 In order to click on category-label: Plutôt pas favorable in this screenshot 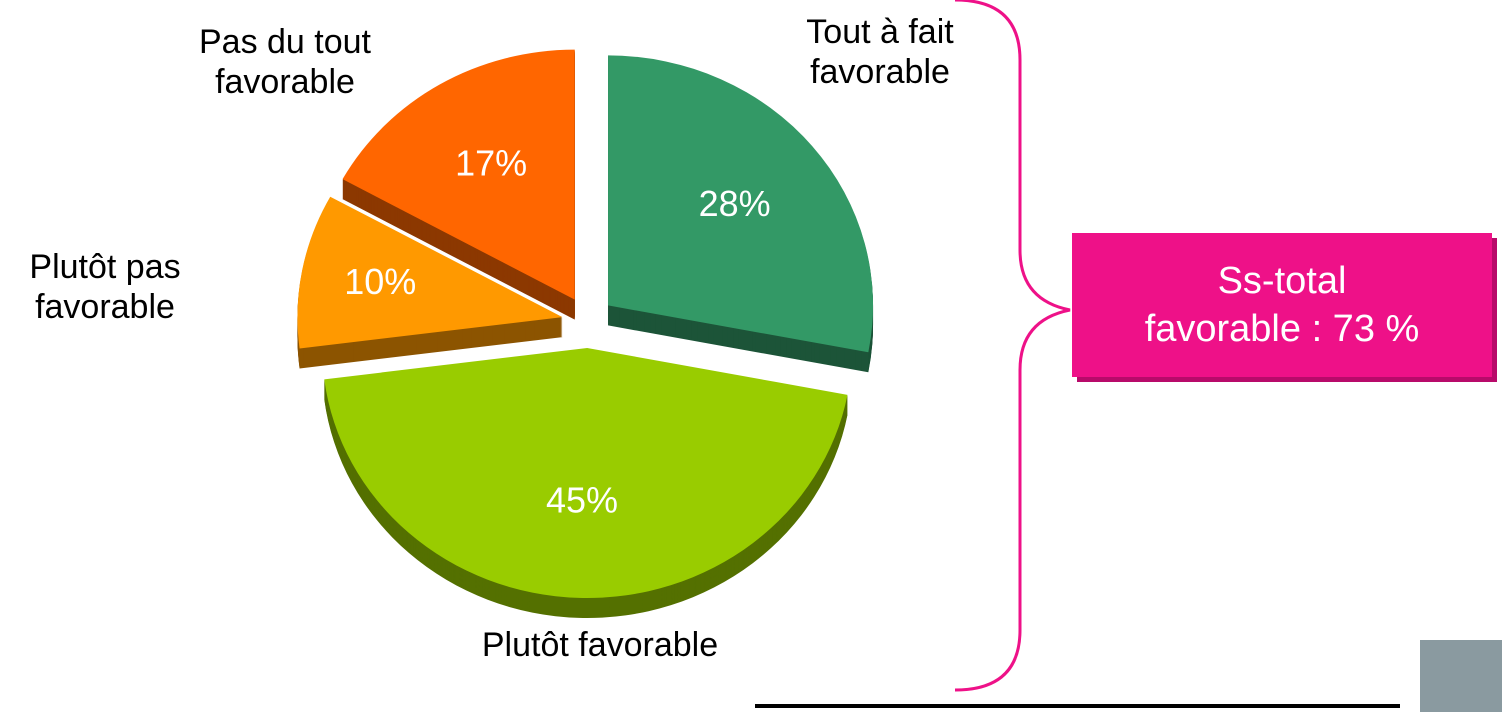, I will do `click(105, 287)`.